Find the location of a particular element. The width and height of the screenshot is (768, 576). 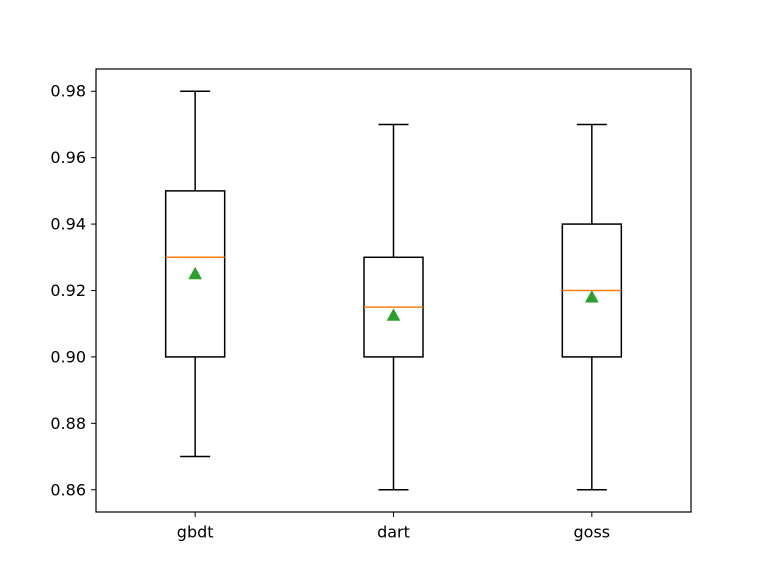

box-goss is located at coordinates (592, 307).